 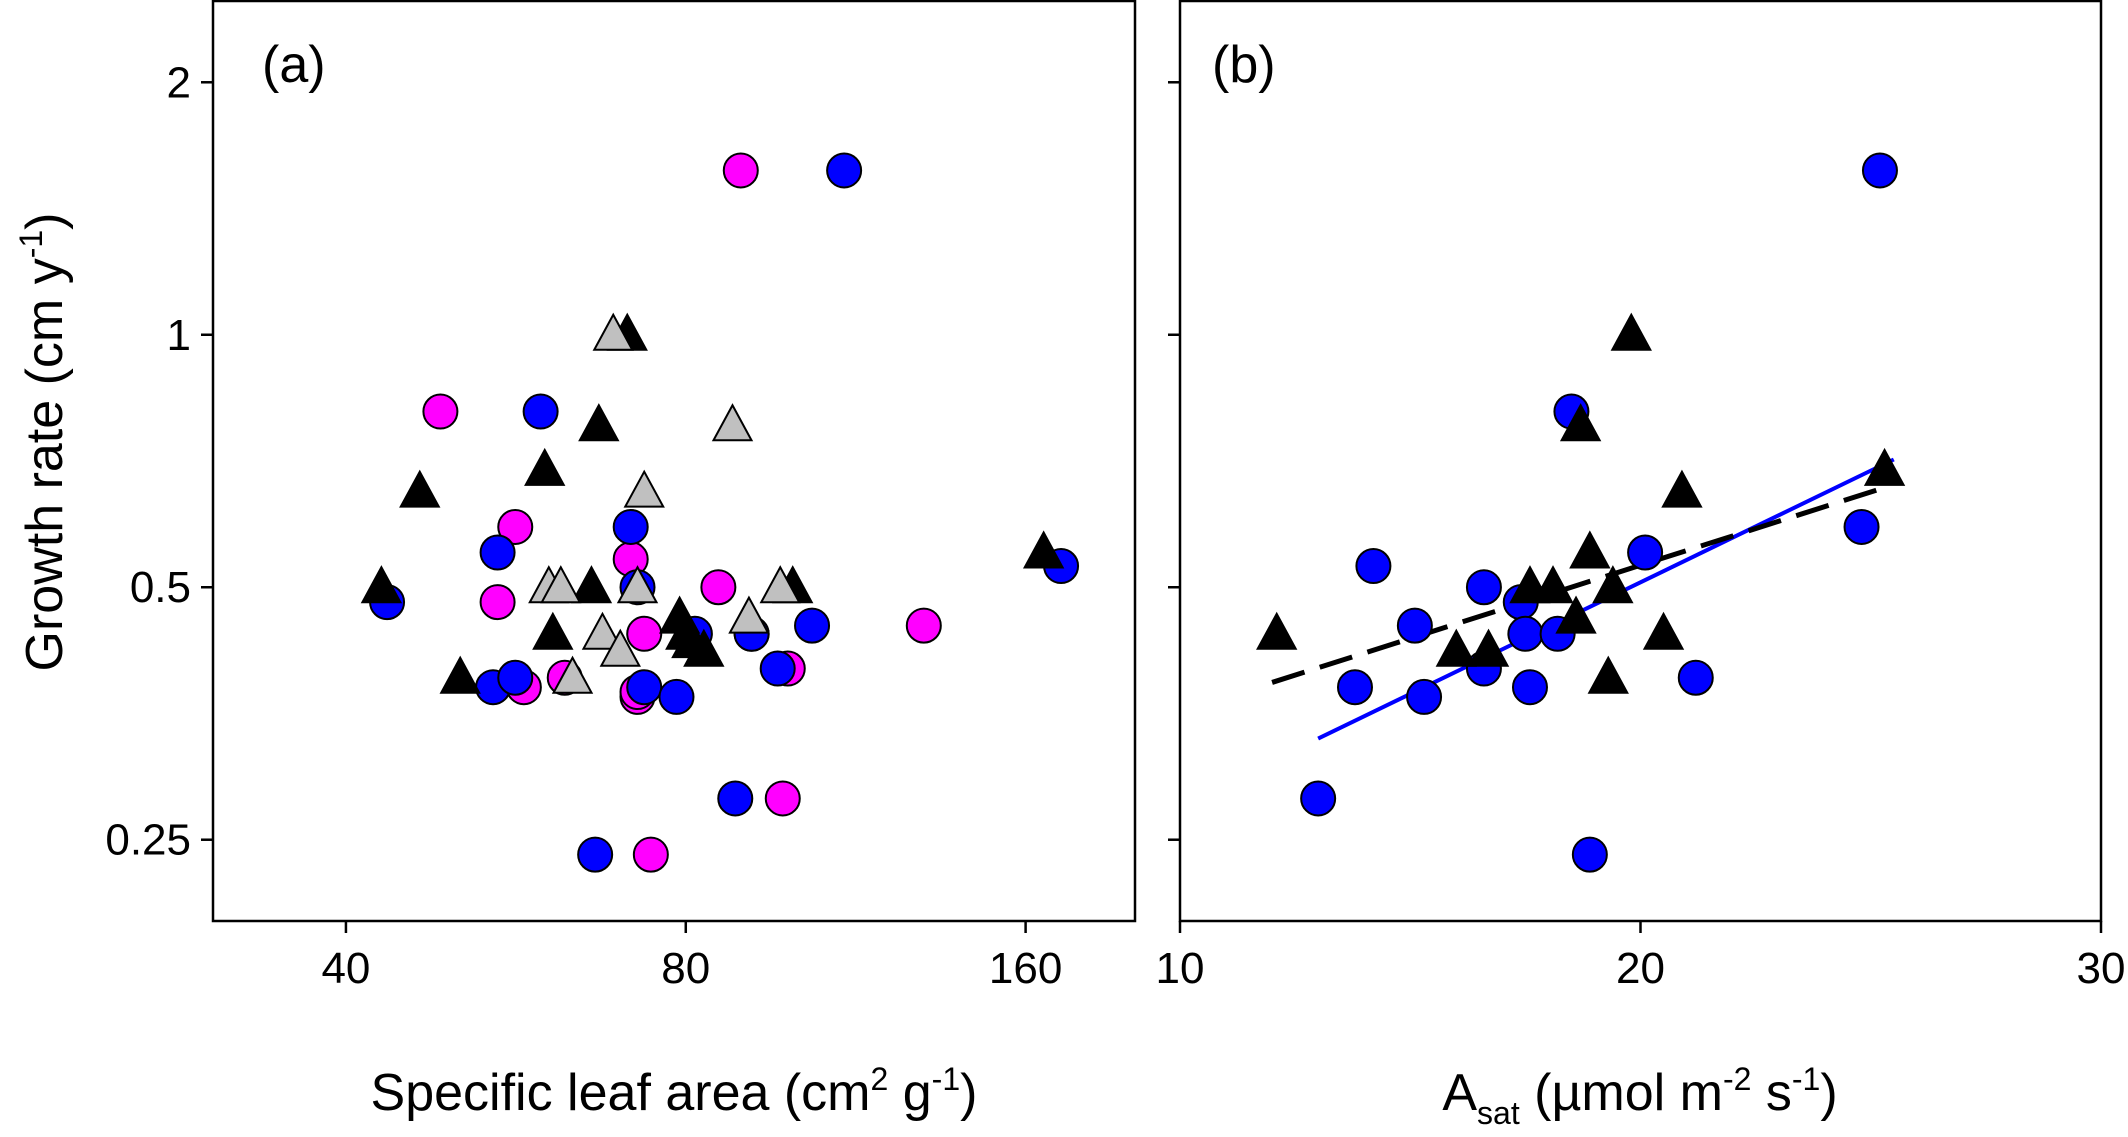 I want to click on panel-a-x-tick-label: 160, so click(x=1025, y=968).